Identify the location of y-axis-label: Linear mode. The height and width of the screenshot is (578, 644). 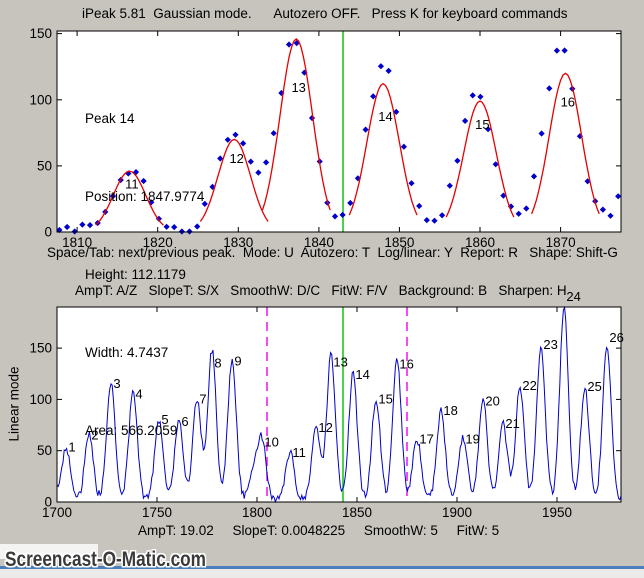
(14, 404).